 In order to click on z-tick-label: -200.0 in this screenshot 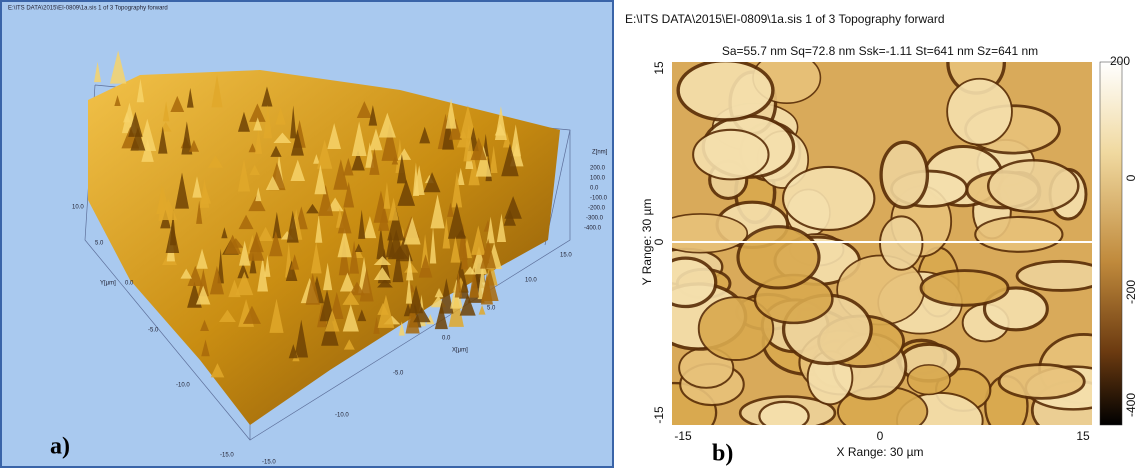, I will do `click(597, 209)`.